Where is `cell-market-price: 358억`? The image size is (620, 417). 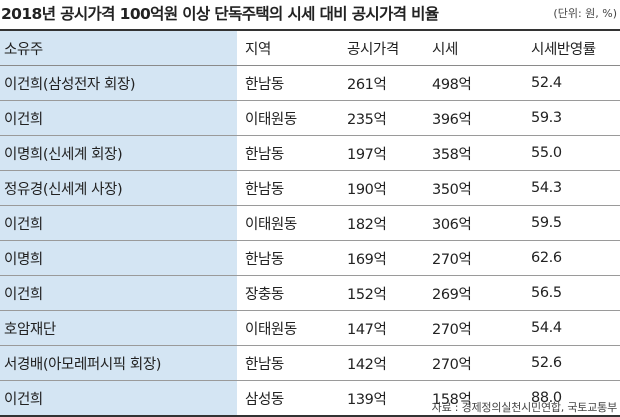
cell-market-price: 358억 is located at coordinates (452, 154).